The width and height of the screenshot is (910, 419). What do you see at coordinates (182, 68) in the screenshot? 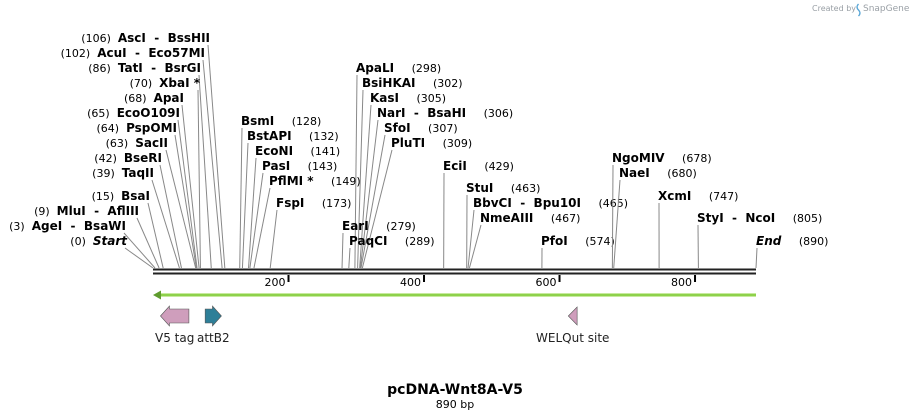
I see `site-enzyme-name: BsrGI` at bounding box center [182, 68].